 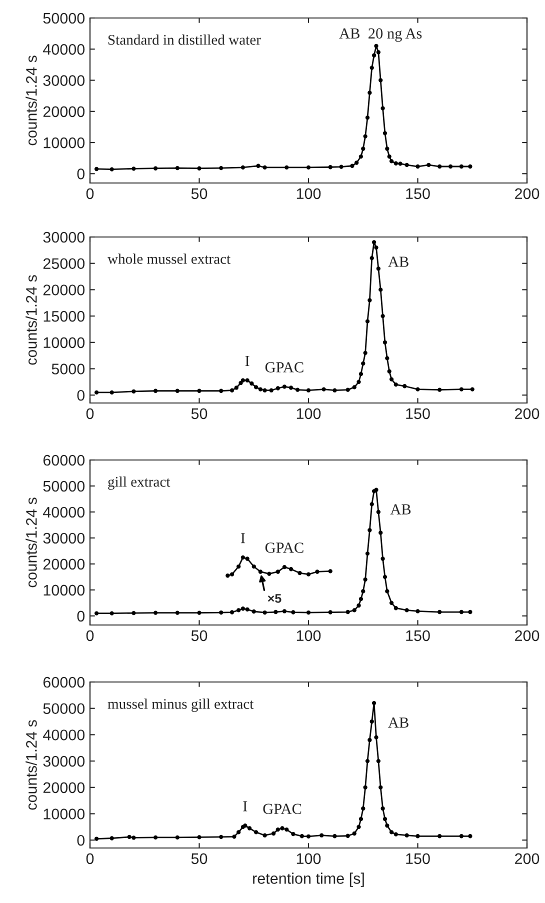 What do you see at coordinates (64, 316) in the screenshot?
I see `y-tick-label: 15000` at bounding box center [64, 316].